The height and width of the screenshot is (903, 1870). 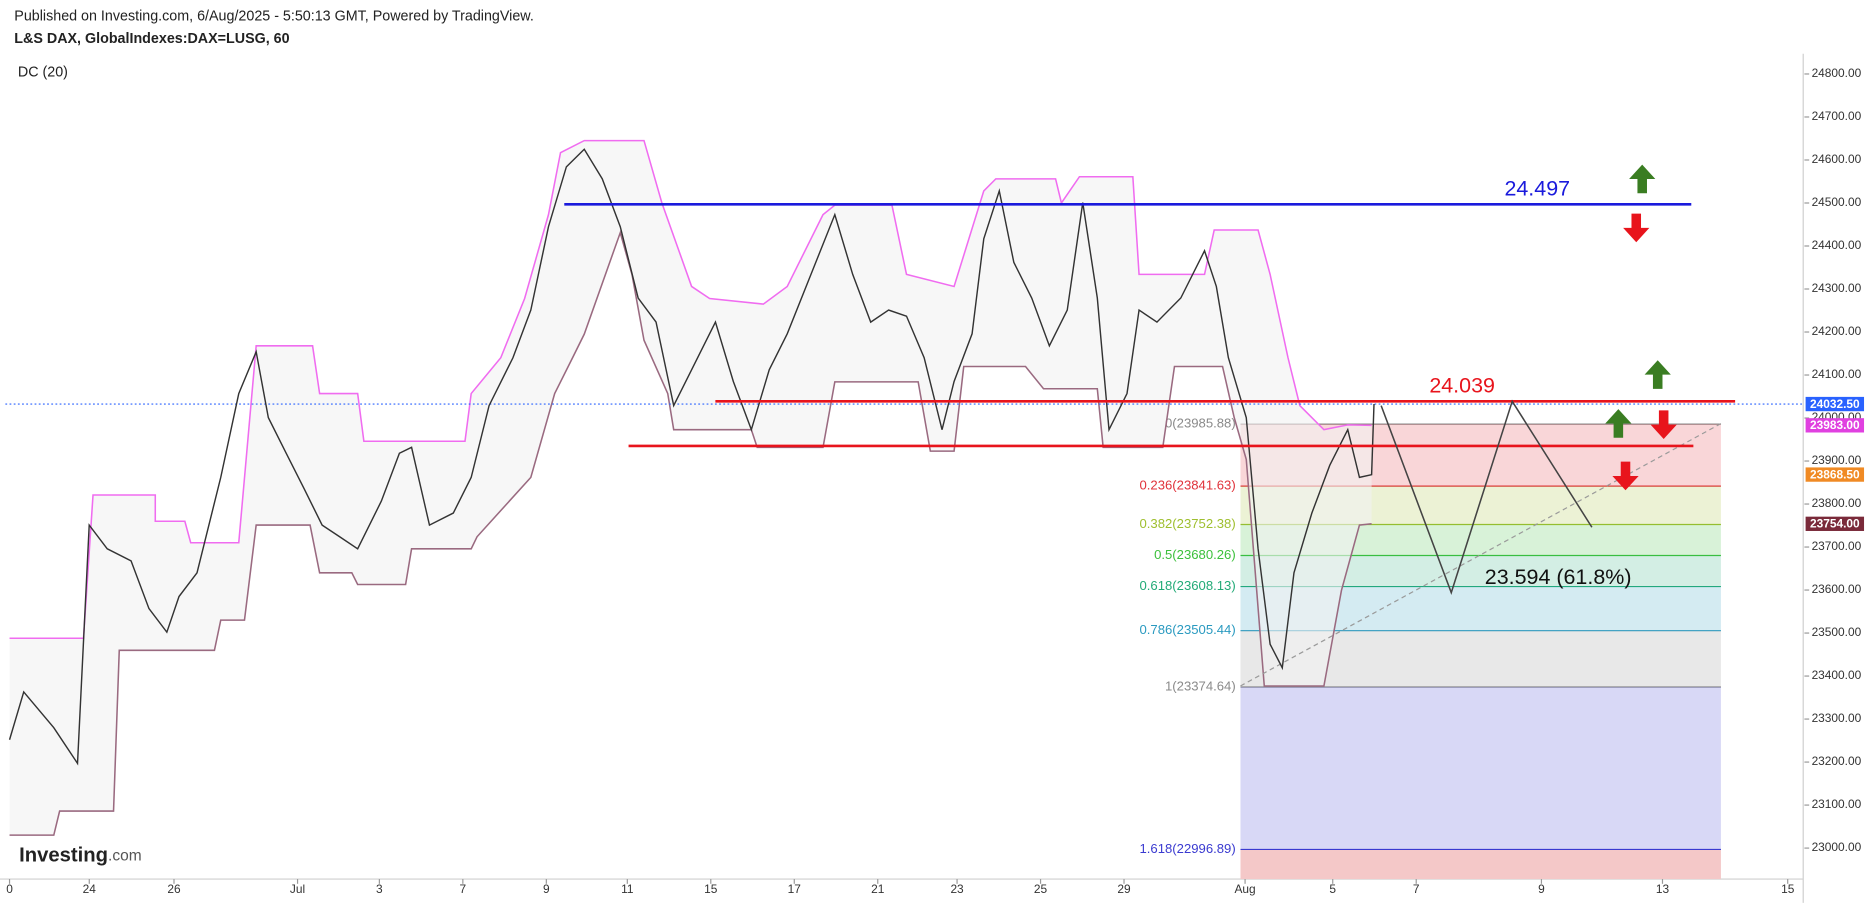 I want to click on fib-tail-band, so click(x=1480, y=864).